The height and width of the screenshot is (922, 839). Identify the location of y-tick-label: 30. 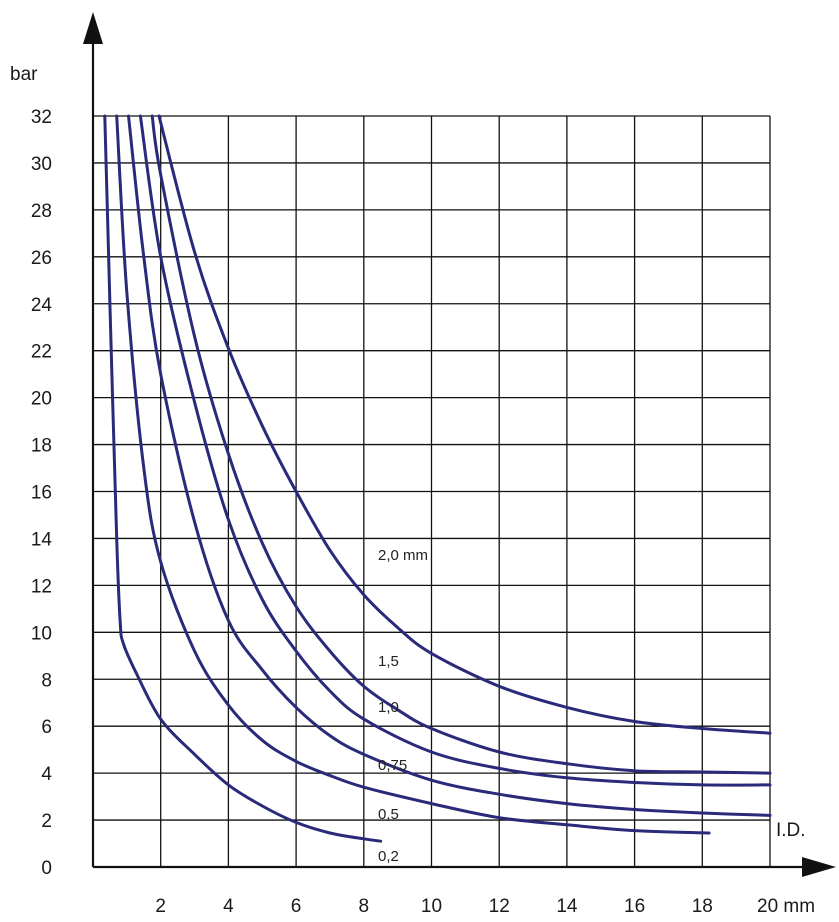
(41, 164).